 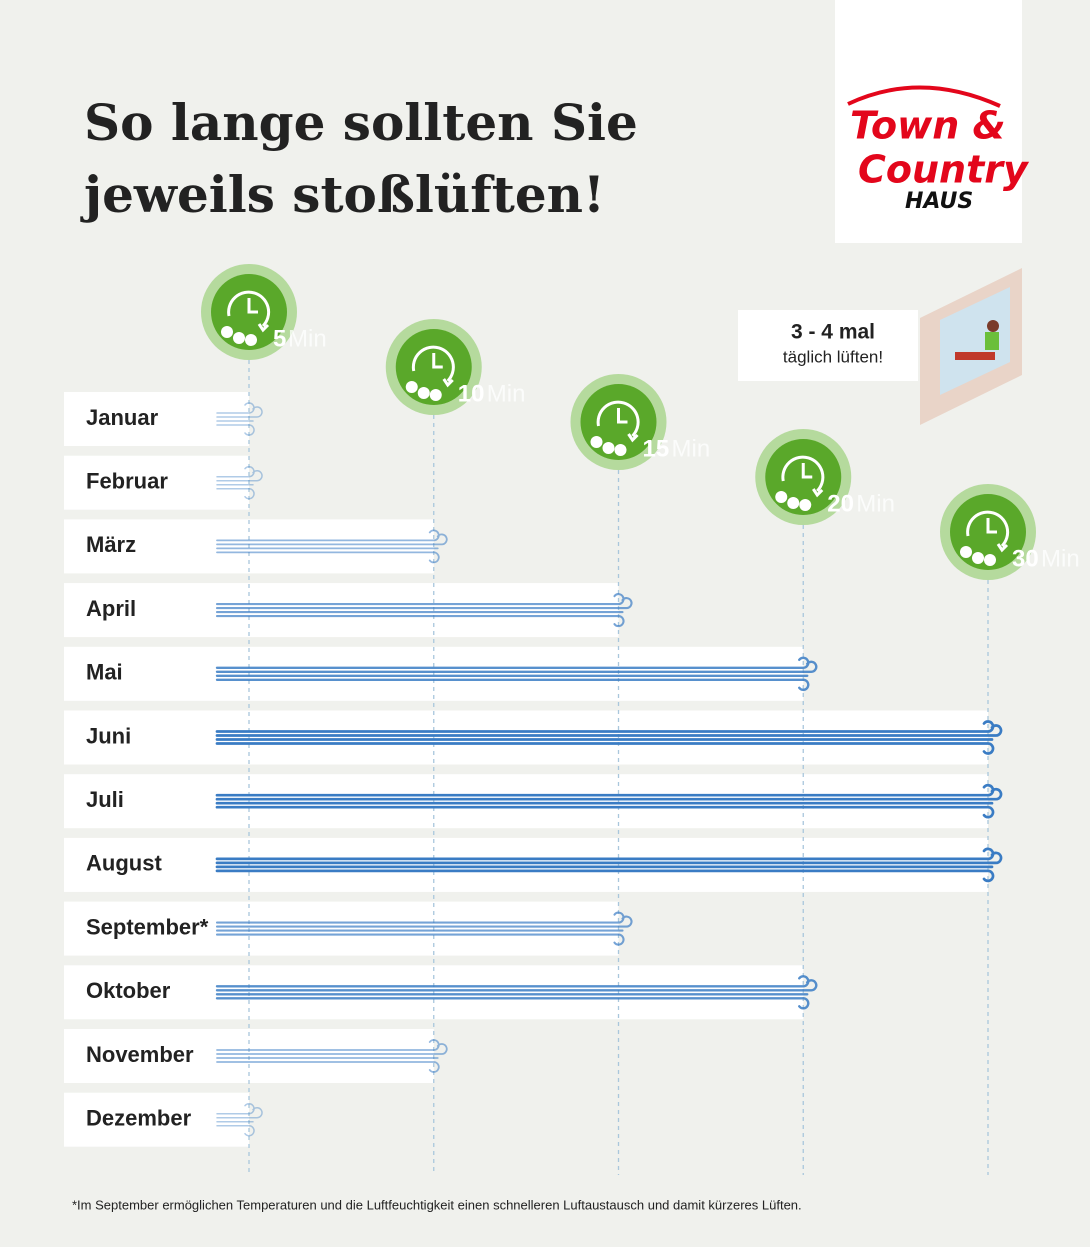 I want to click on note-text: 3 - 4 mal, so click(x=833, y=332).